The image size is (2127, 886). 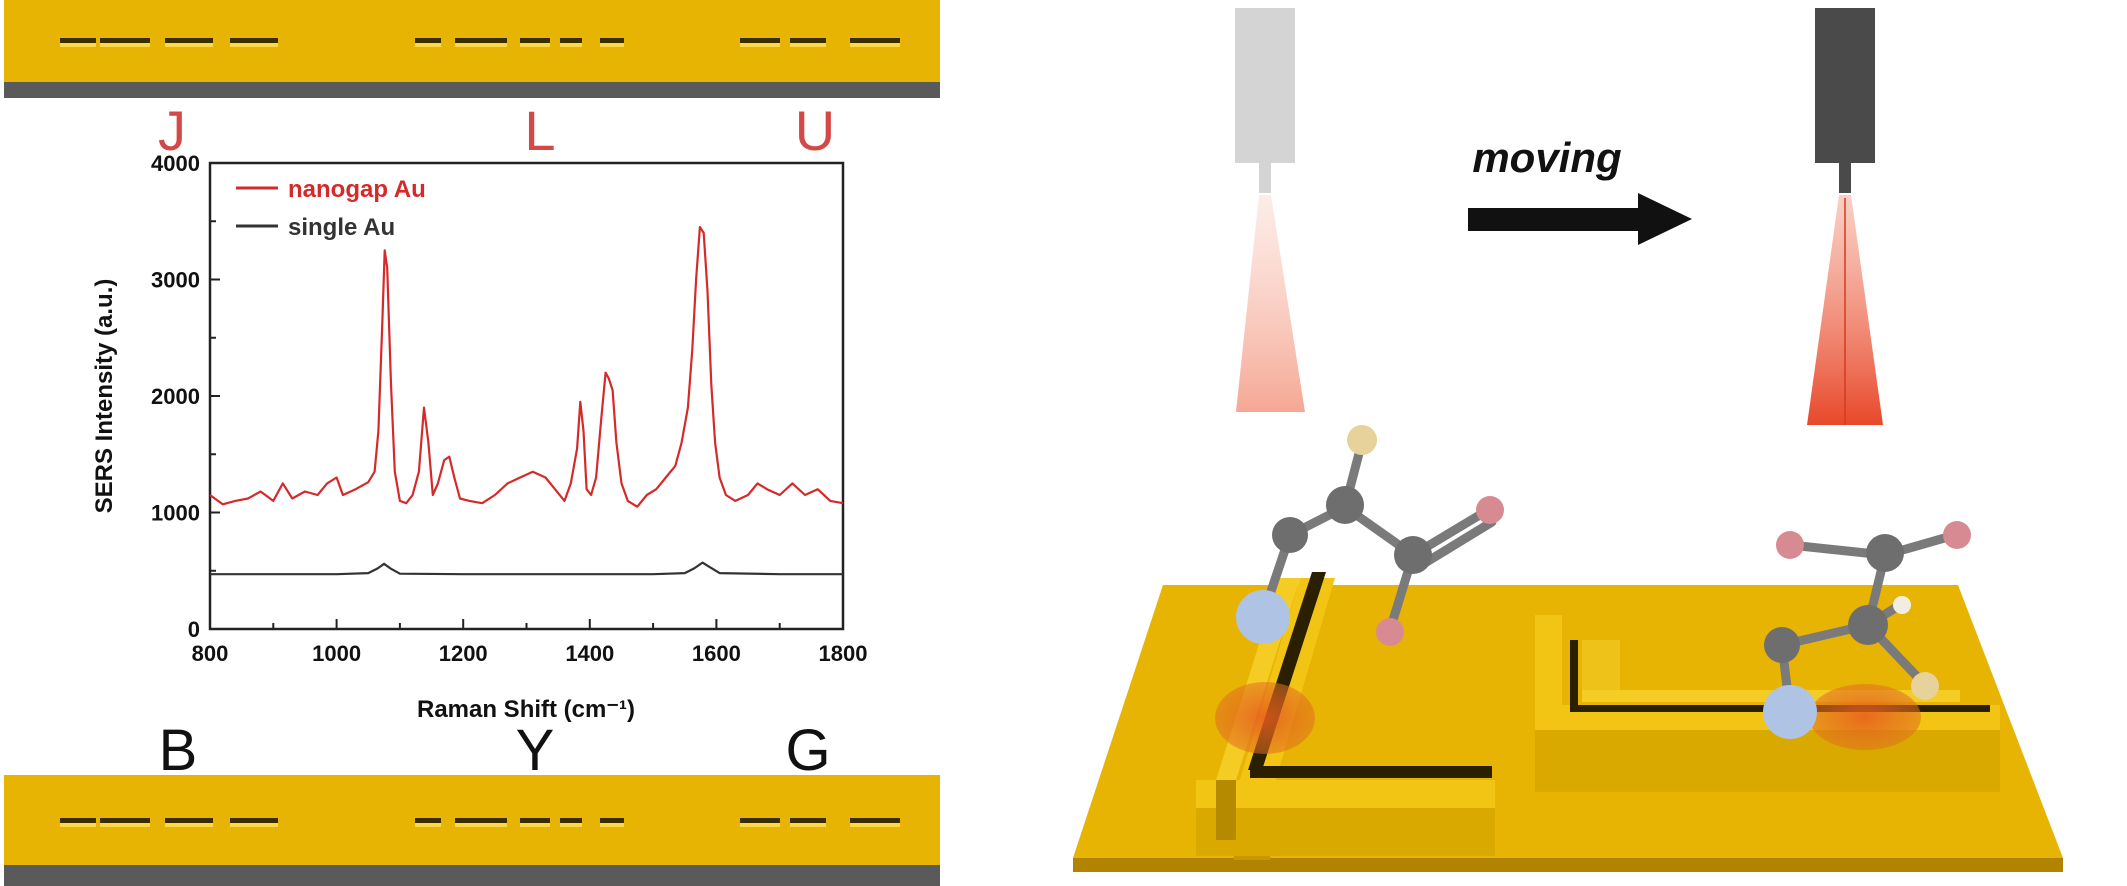 I want to click on bottom-letter-y: Y, so click(x=535, y=750).